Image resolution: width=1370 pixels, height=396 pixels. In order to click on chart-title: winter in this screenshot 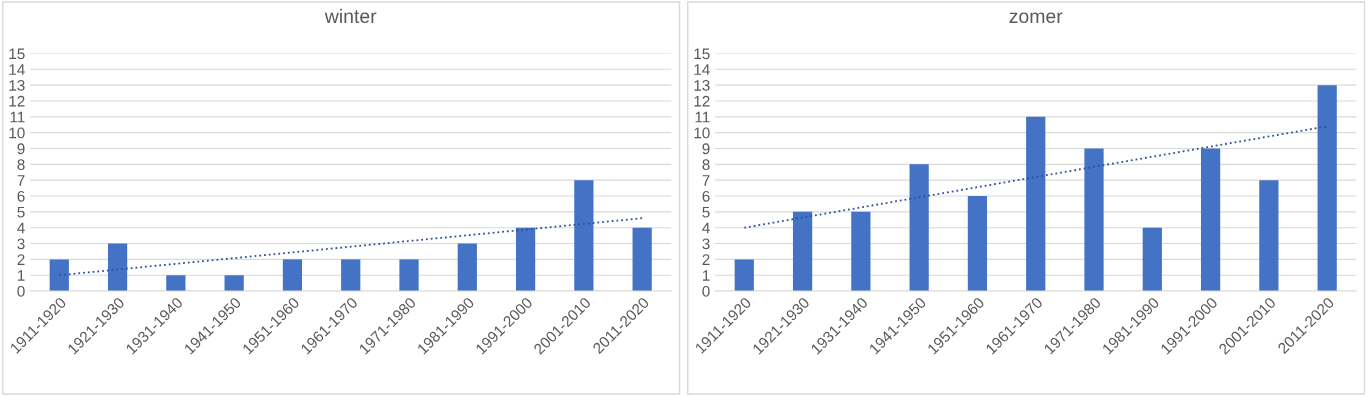, I will do `click(350, 16)`.